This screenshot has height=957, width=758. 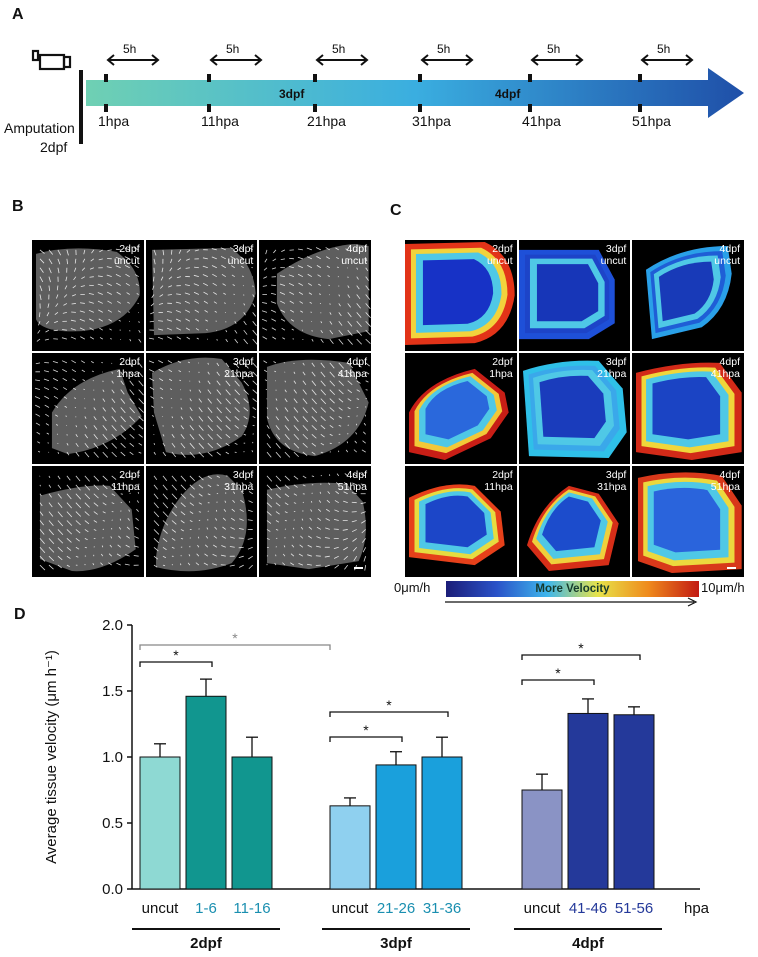 I want to click on velocity-heatmap-tile: 3dpf 21hpa, so click(x=574, y=408).